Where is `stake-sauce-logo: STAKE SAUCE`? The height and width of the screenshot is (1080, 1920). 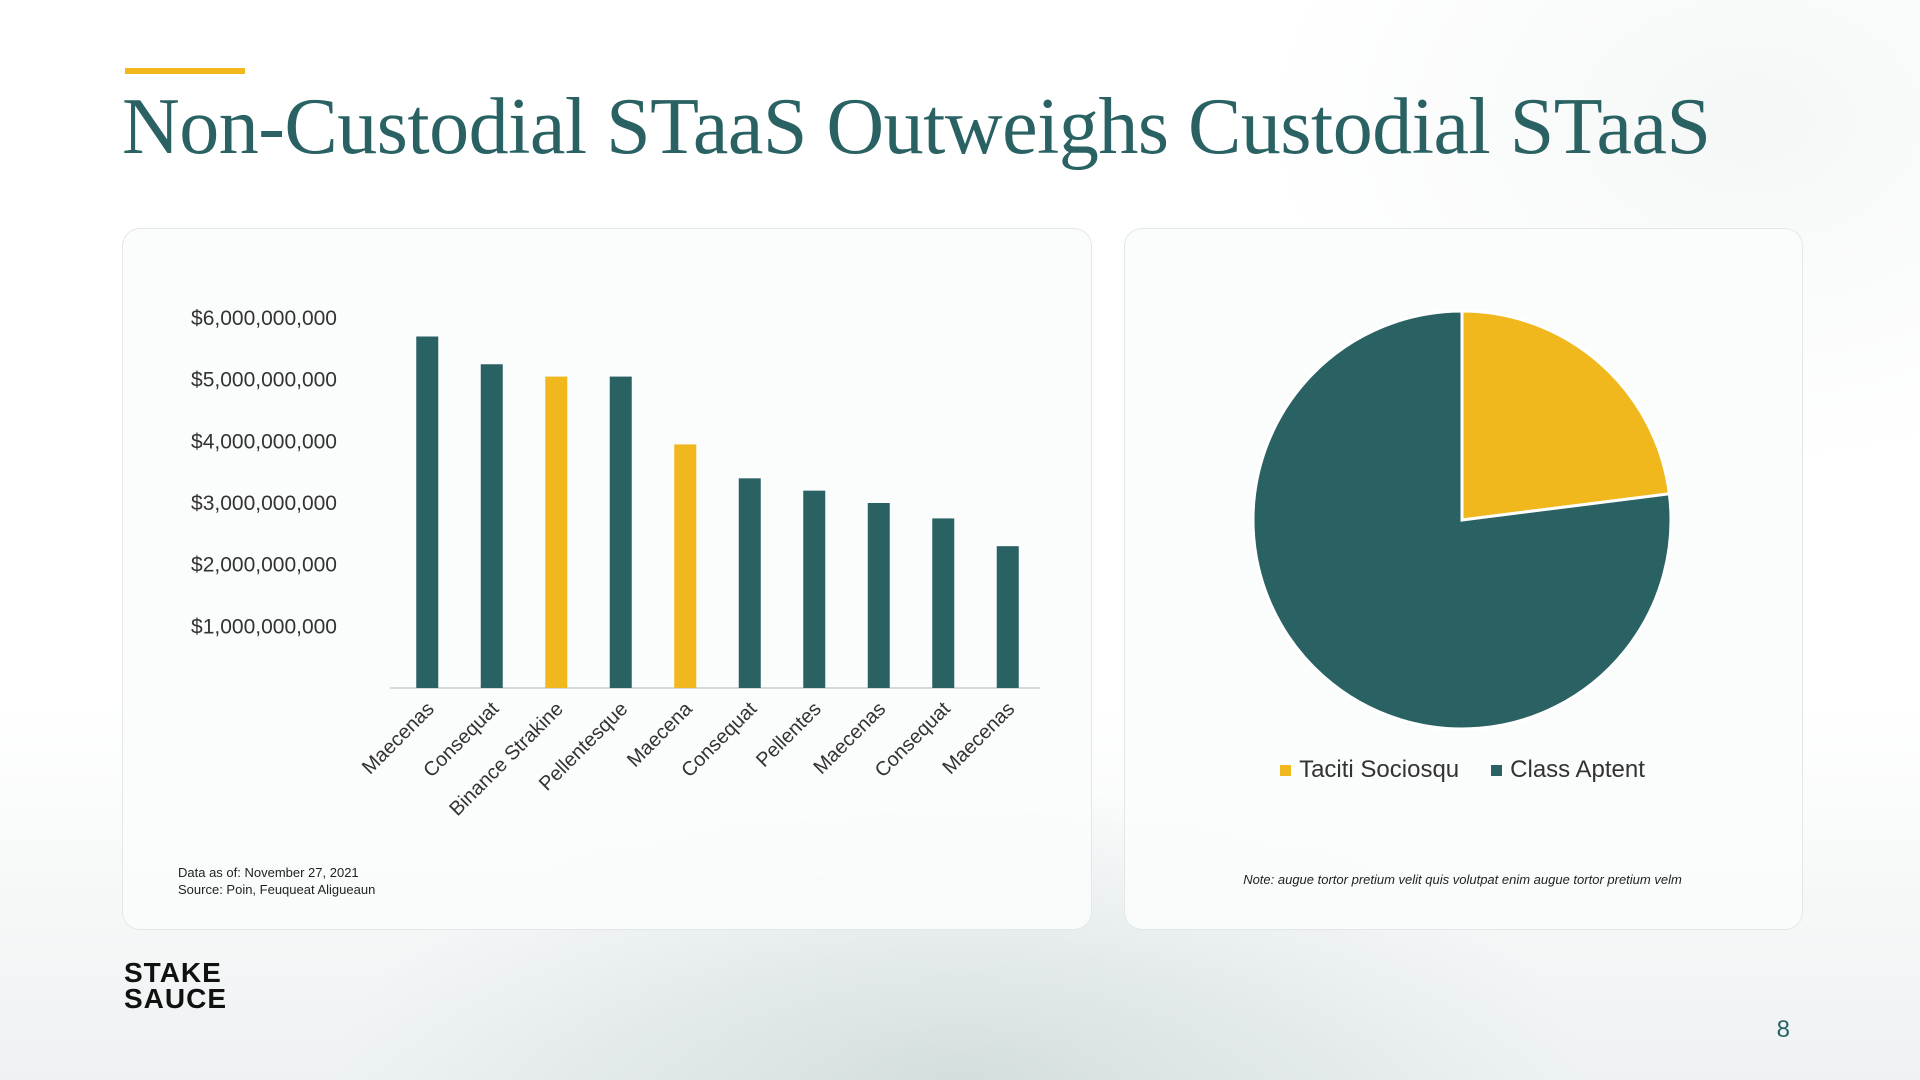 stake-sauce-logo: STAKE SAUCE is located at coordinates (184, 990).